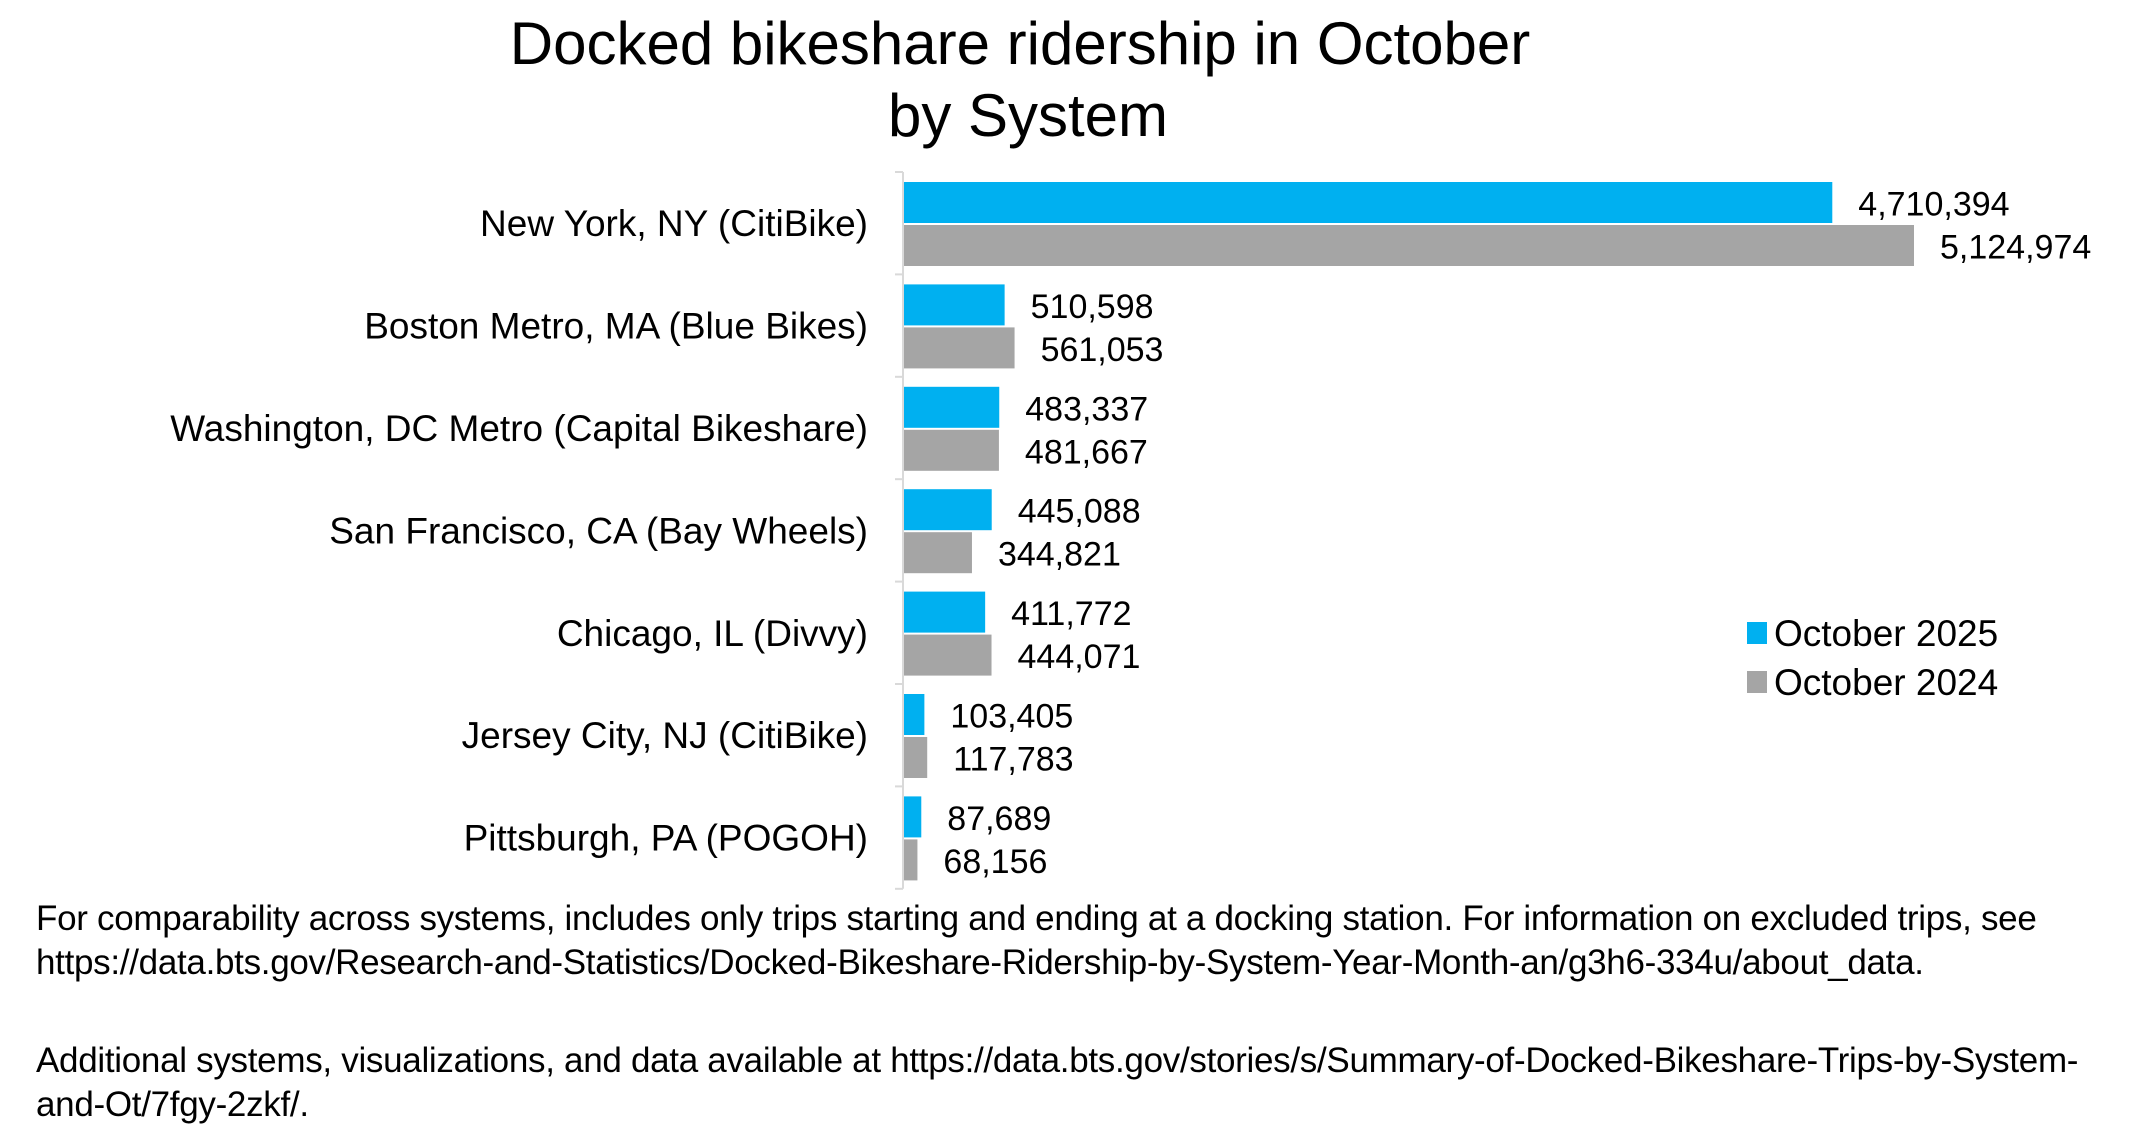  Describe the element at coordinates (1079, 657) in the screenshot. I see `data-label: 444,071` at that location.